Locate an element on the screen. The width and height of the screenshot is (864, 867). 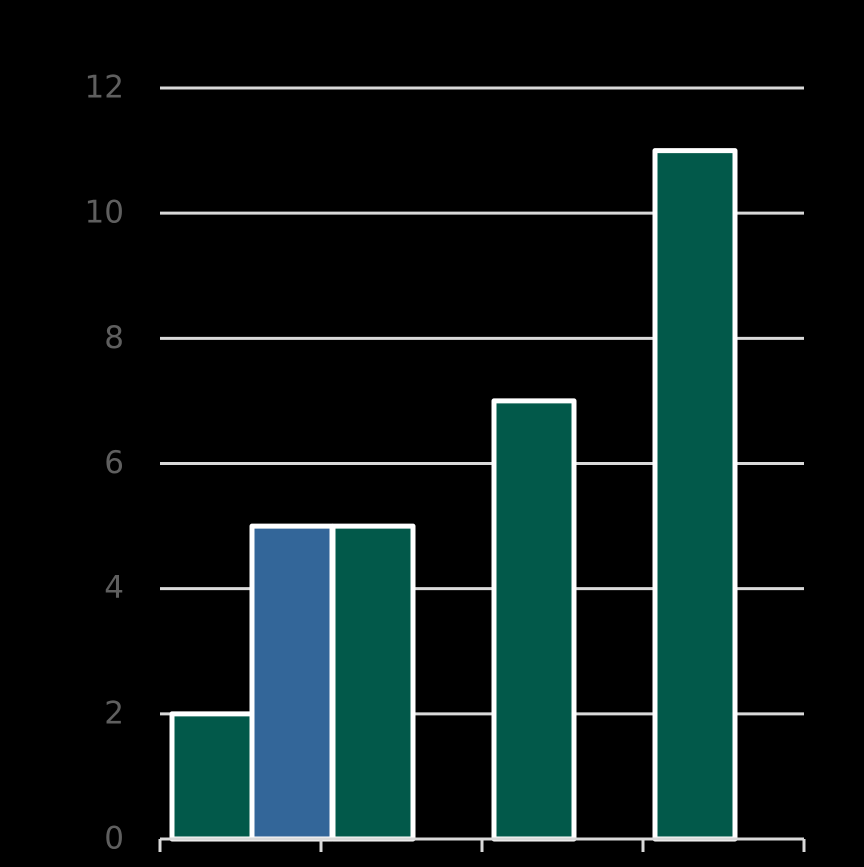
y-tick-label: 4 is located at coordinates (114, 588).